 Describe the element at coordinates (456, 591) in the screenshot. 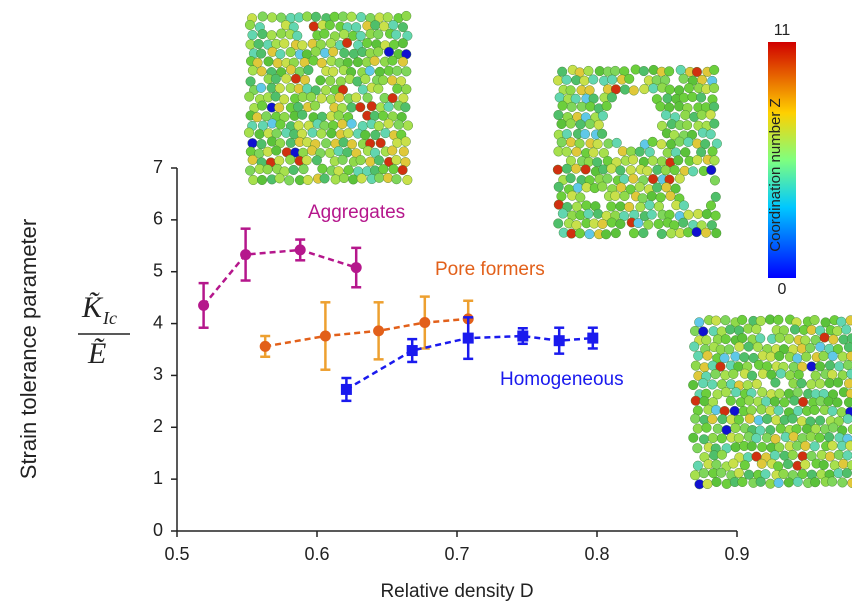

I see `x-axis-label: Relative density D` at that location.